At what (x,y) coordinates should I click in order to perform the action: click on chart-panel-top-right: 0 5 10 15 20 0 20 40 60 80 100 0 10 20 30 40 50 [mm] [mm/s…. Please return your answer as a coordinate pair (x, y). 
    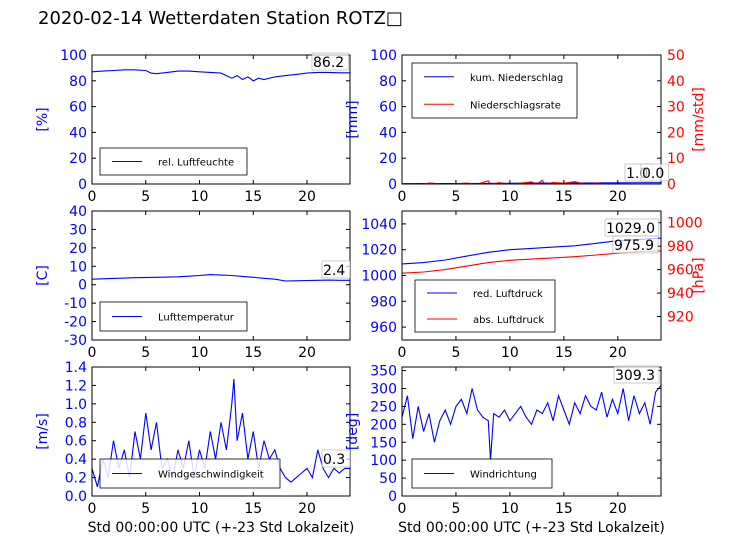
    Looking at the image, I should click on (526, 126).